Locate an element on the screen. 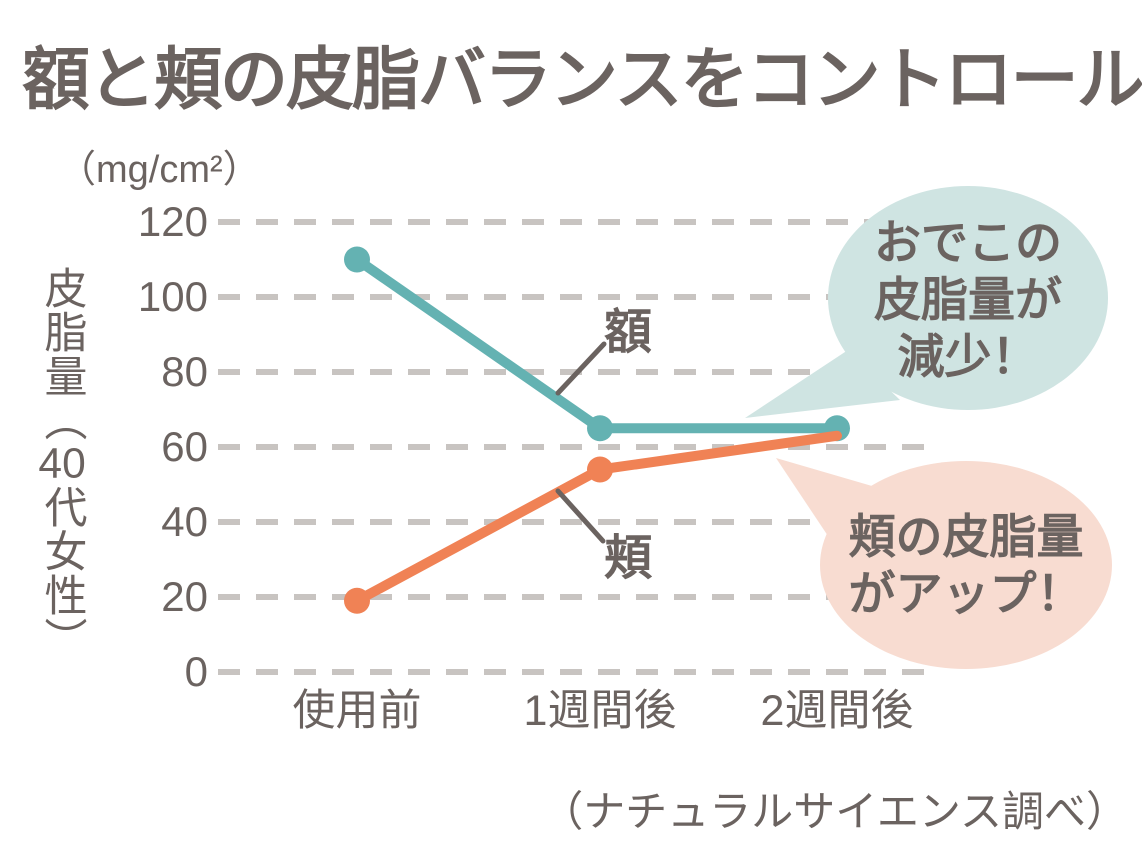  forehead-callout-bubble: おでこの 皮脂量が 減少！ is located at coordinates (968, 299).